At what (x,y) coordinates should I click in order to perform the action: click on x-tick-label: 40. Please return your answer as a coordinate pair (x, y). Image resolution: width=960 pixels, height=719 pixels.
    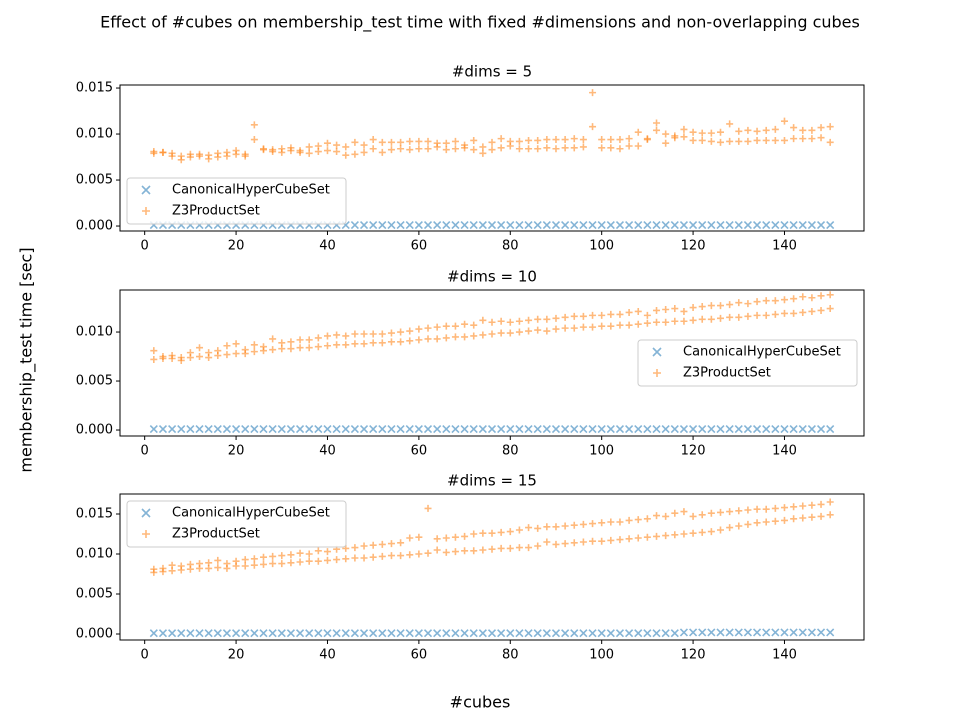
    Looking at the image, I should click on (327, 655).